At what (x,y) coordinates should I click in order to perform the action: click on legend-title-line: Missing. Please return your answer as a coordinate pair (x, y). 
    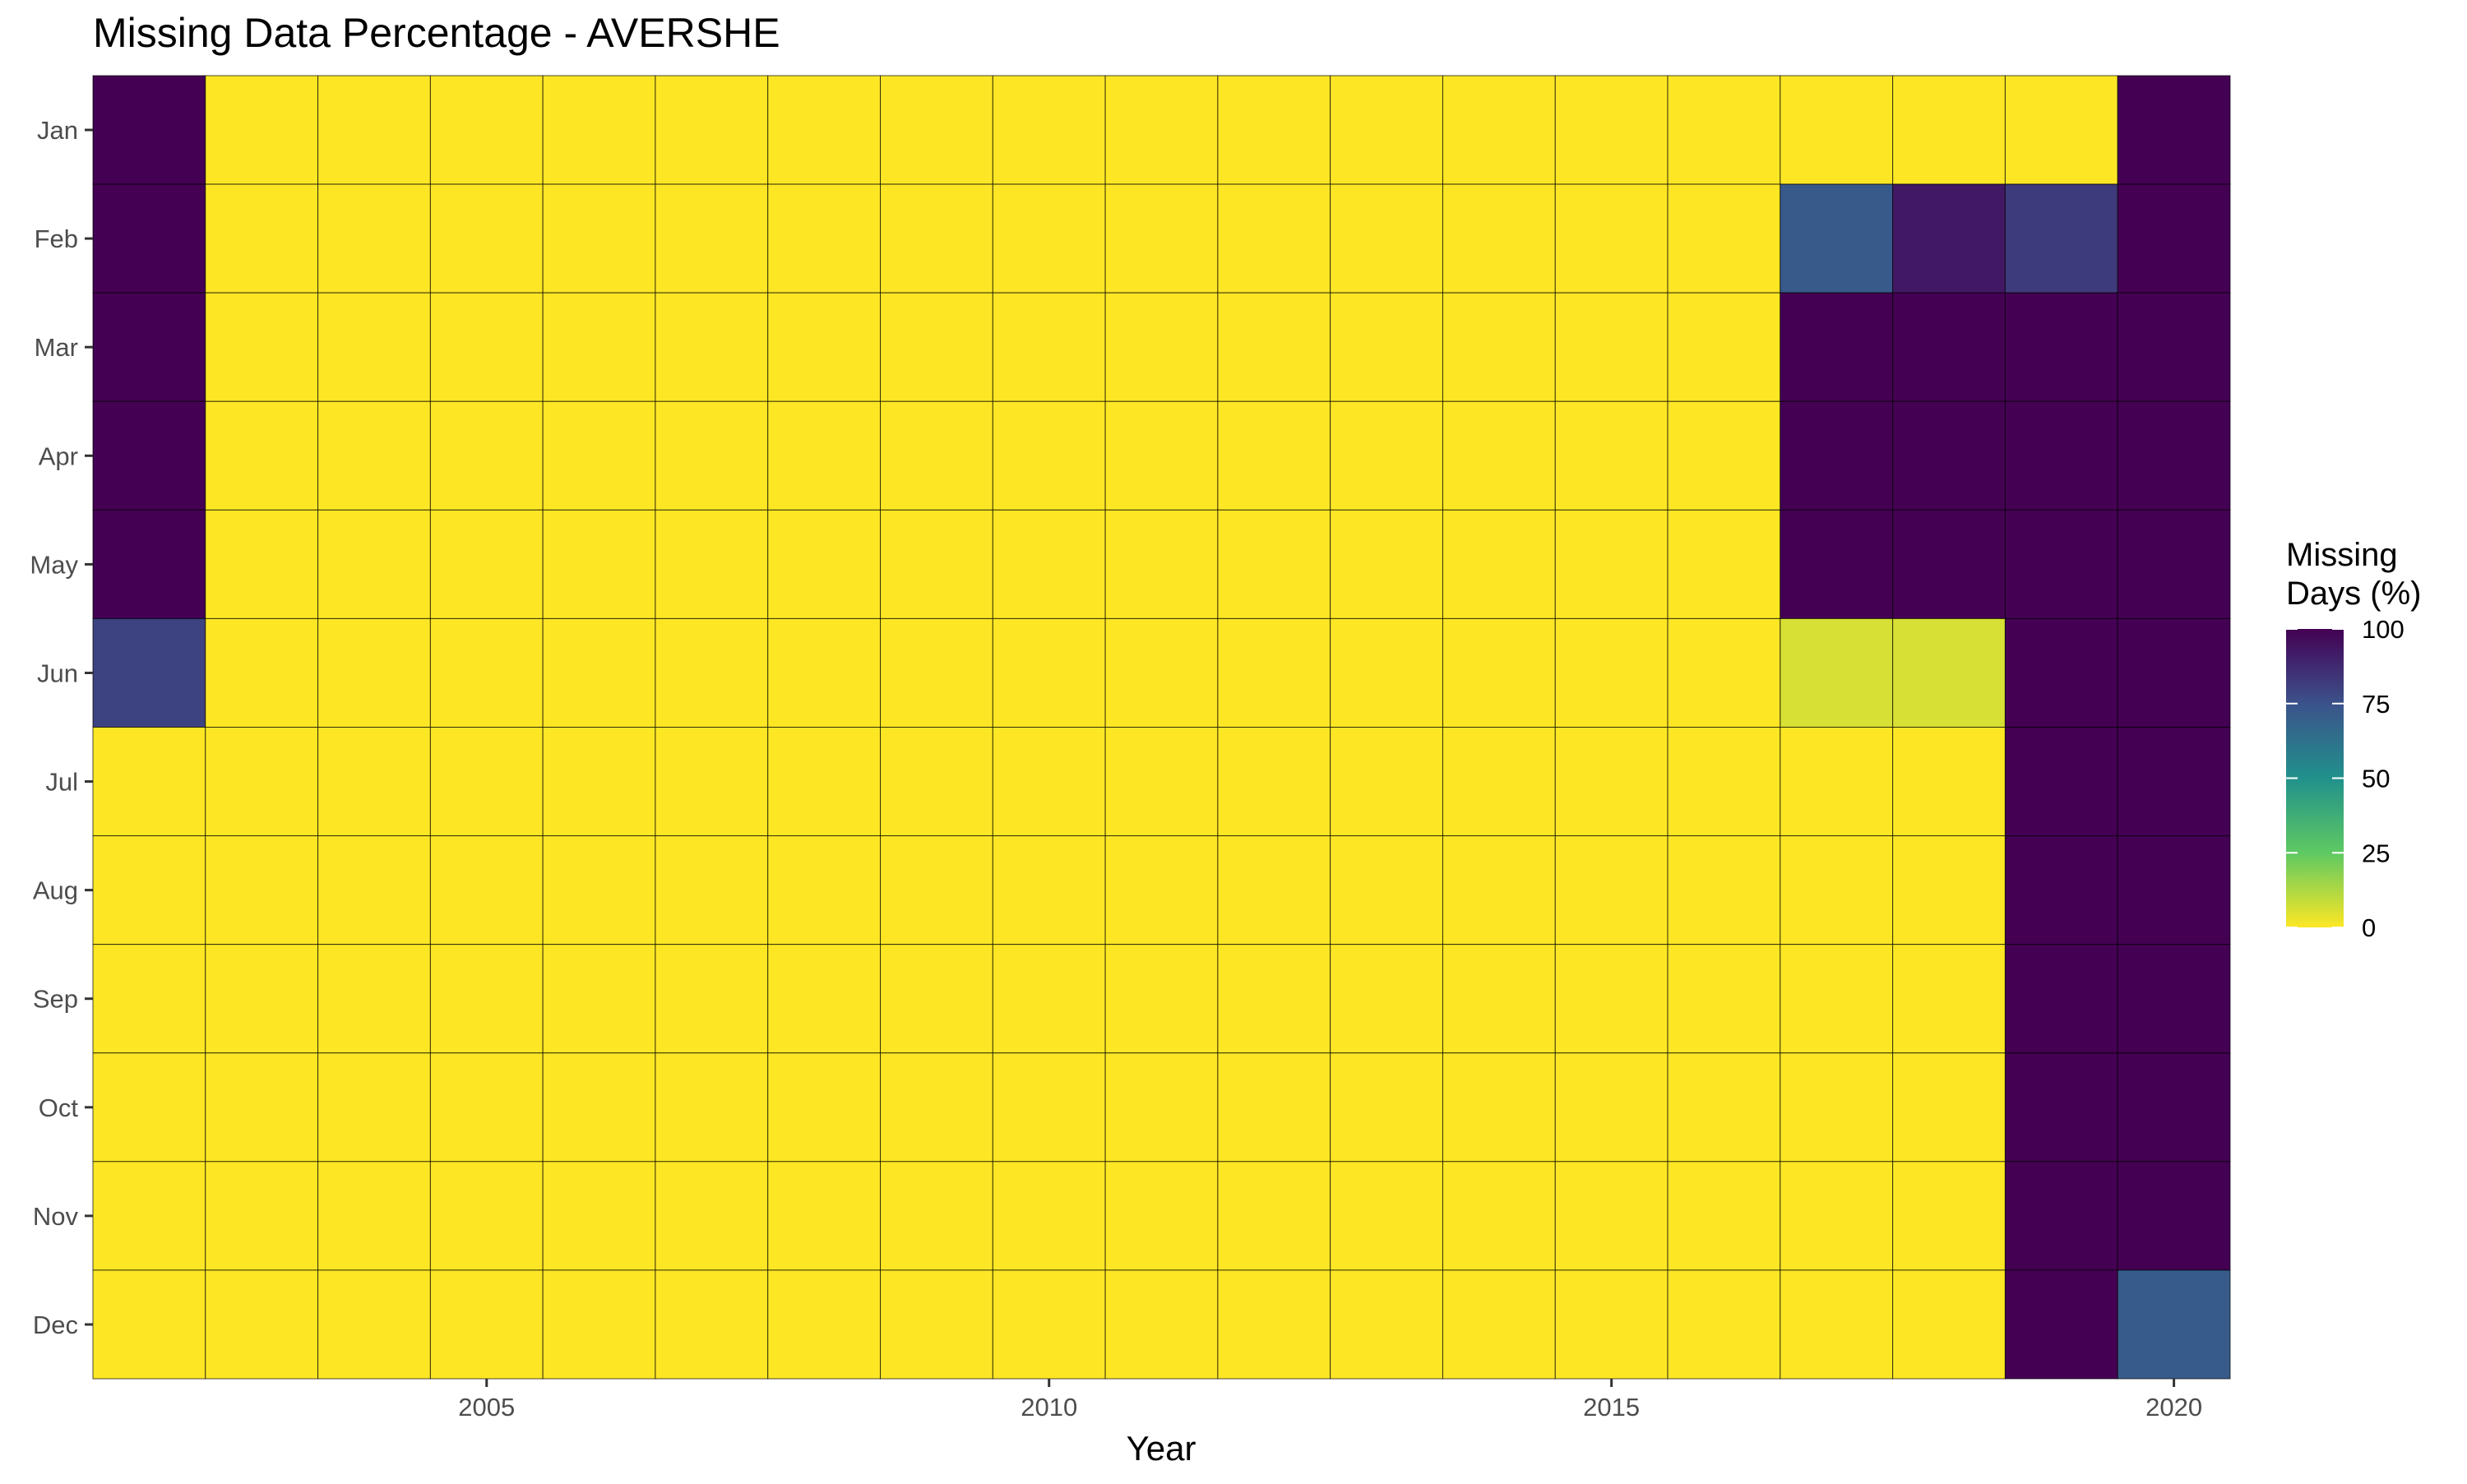
    Looking at the image, I should click on (2342, 555).